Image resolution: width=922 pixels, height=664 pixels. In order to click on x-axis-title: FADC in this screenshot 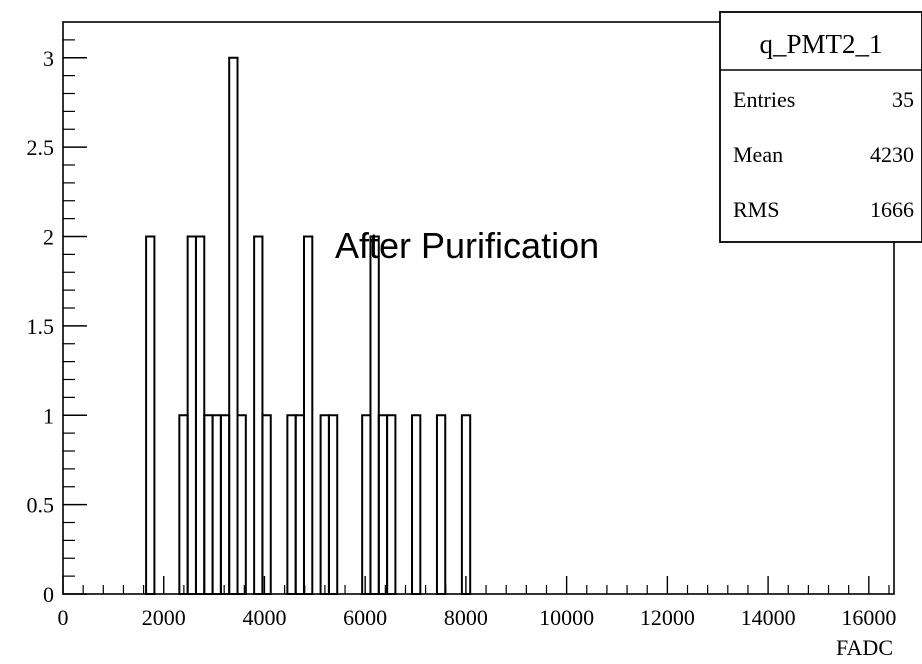, I will do `click(864, 647)`.